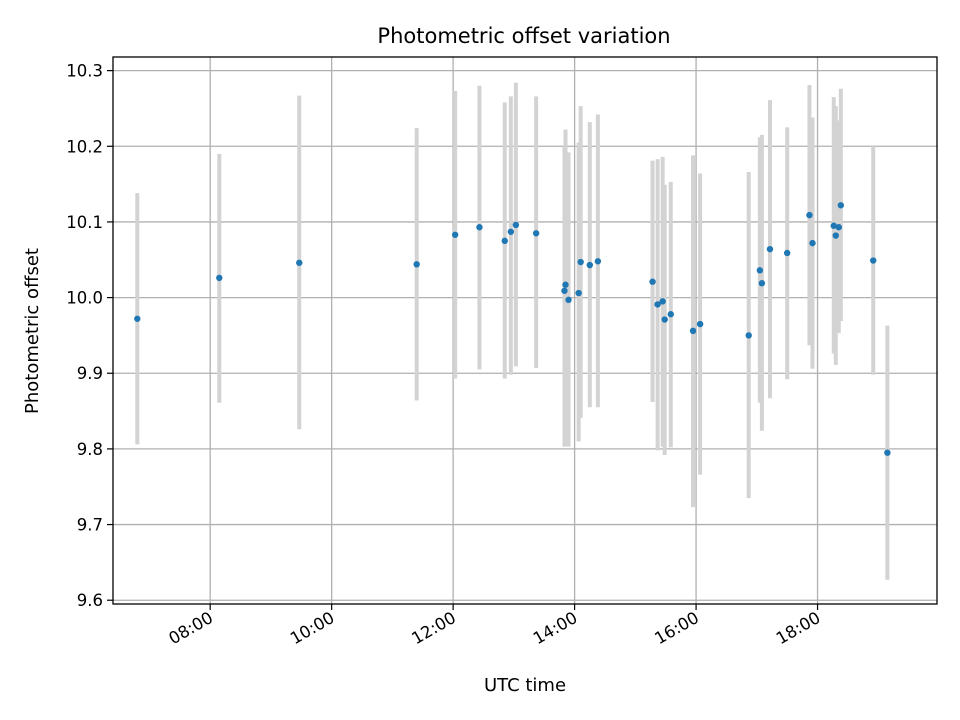 Image resolution: width=960 pixels, height=720 pixels. What do you see at coordinates (89, 336) in the screenshot?
I see `y-axis-ticks: 9.6 9.7 9.8 9.9 10.0 10.1 10.2 10.3` at bounding box center [89, 336].